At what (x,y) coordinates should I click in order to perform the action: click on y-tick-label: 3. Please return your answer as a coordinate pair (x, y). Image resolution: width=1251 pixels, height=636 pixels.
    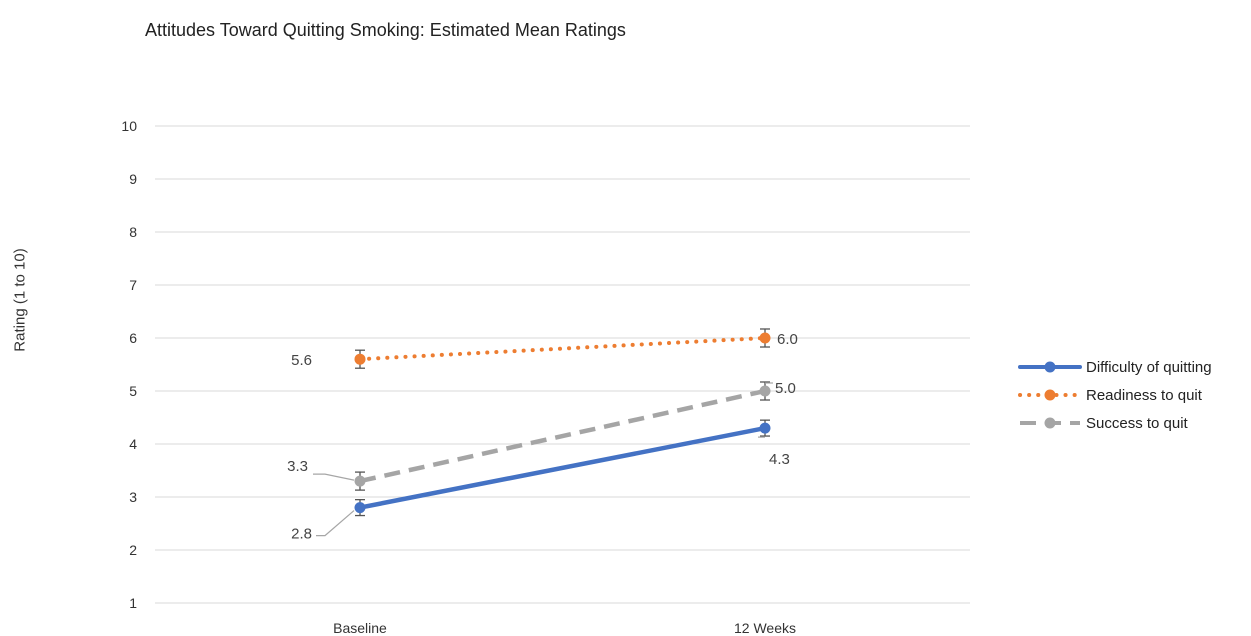
    Looking at the image, I should click on (133, 497).